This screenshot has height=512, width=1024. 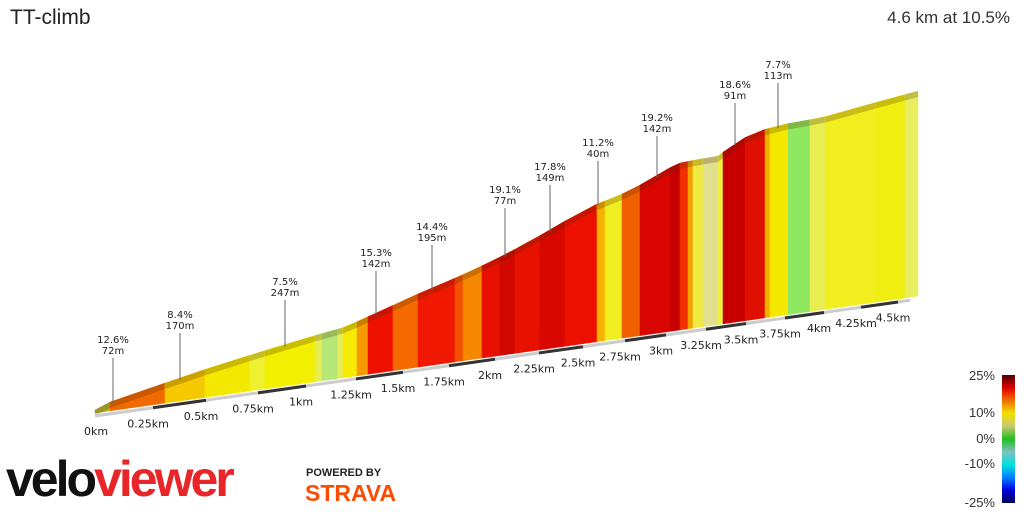 I want to click on x-tick-label: 3.75km, so click(x=780, y=334).